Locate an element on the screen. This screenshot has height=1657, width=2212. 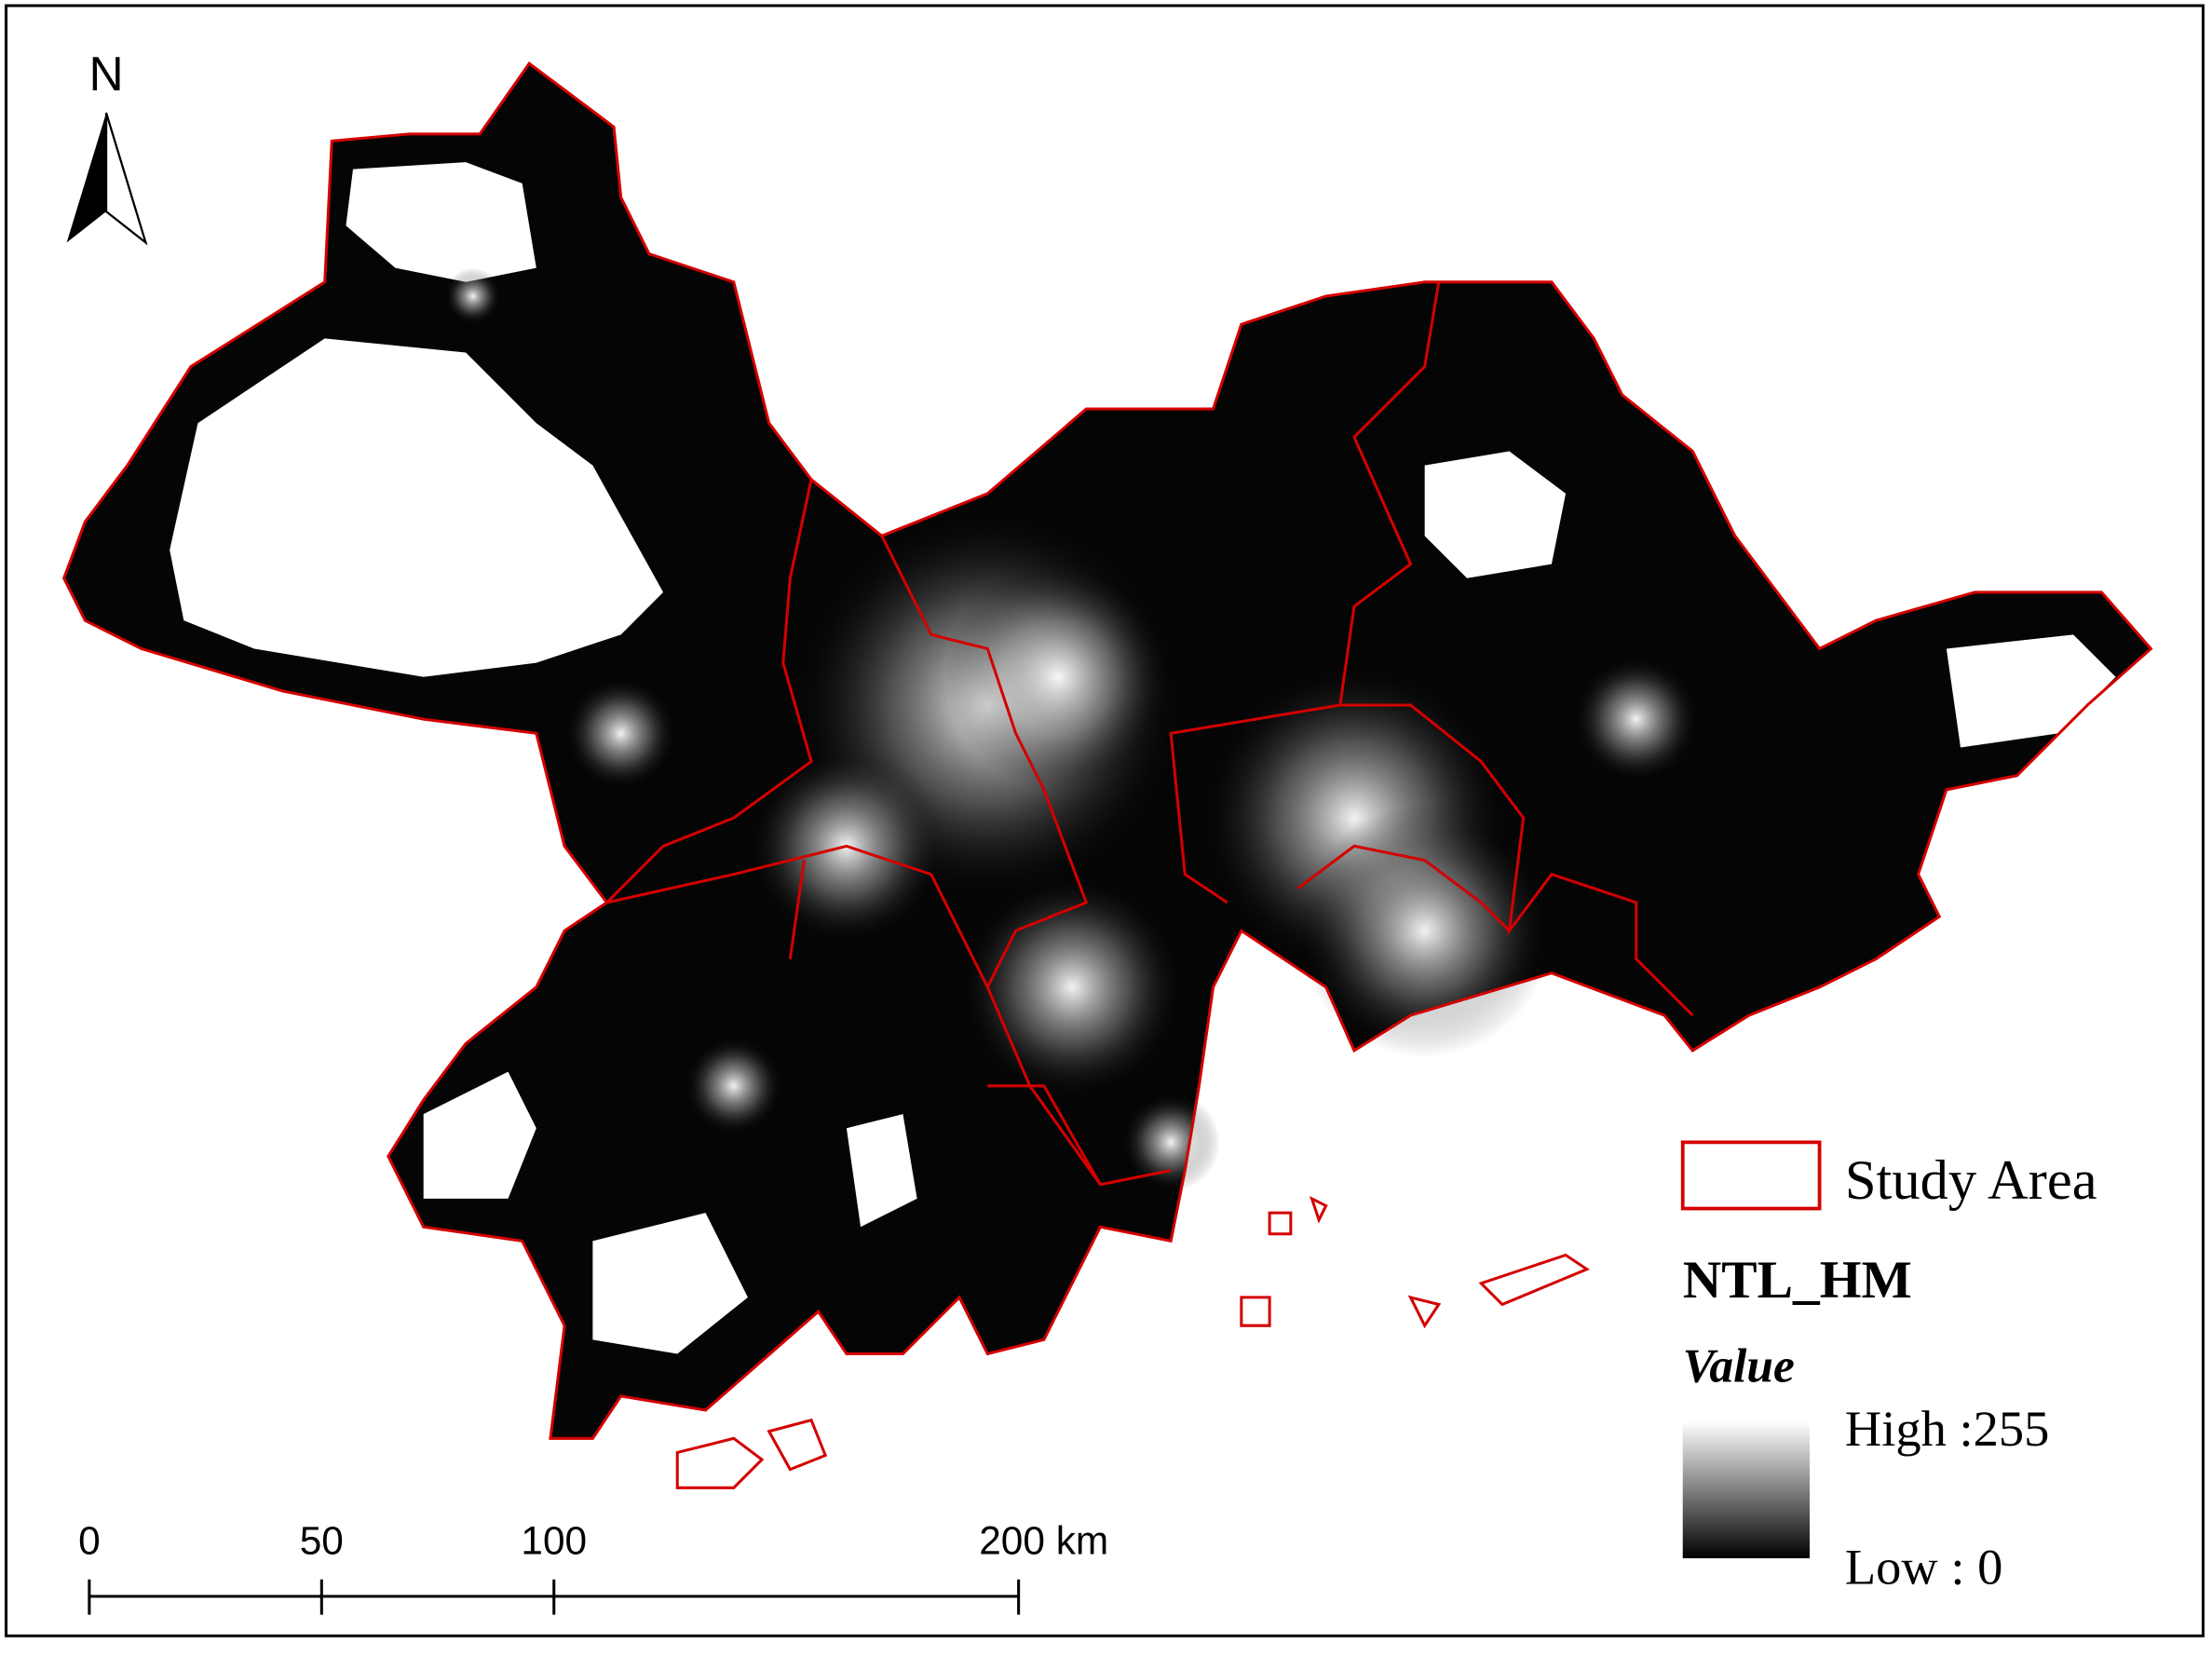
legend-high: High :255 is located at coordinates (1948, 1428).